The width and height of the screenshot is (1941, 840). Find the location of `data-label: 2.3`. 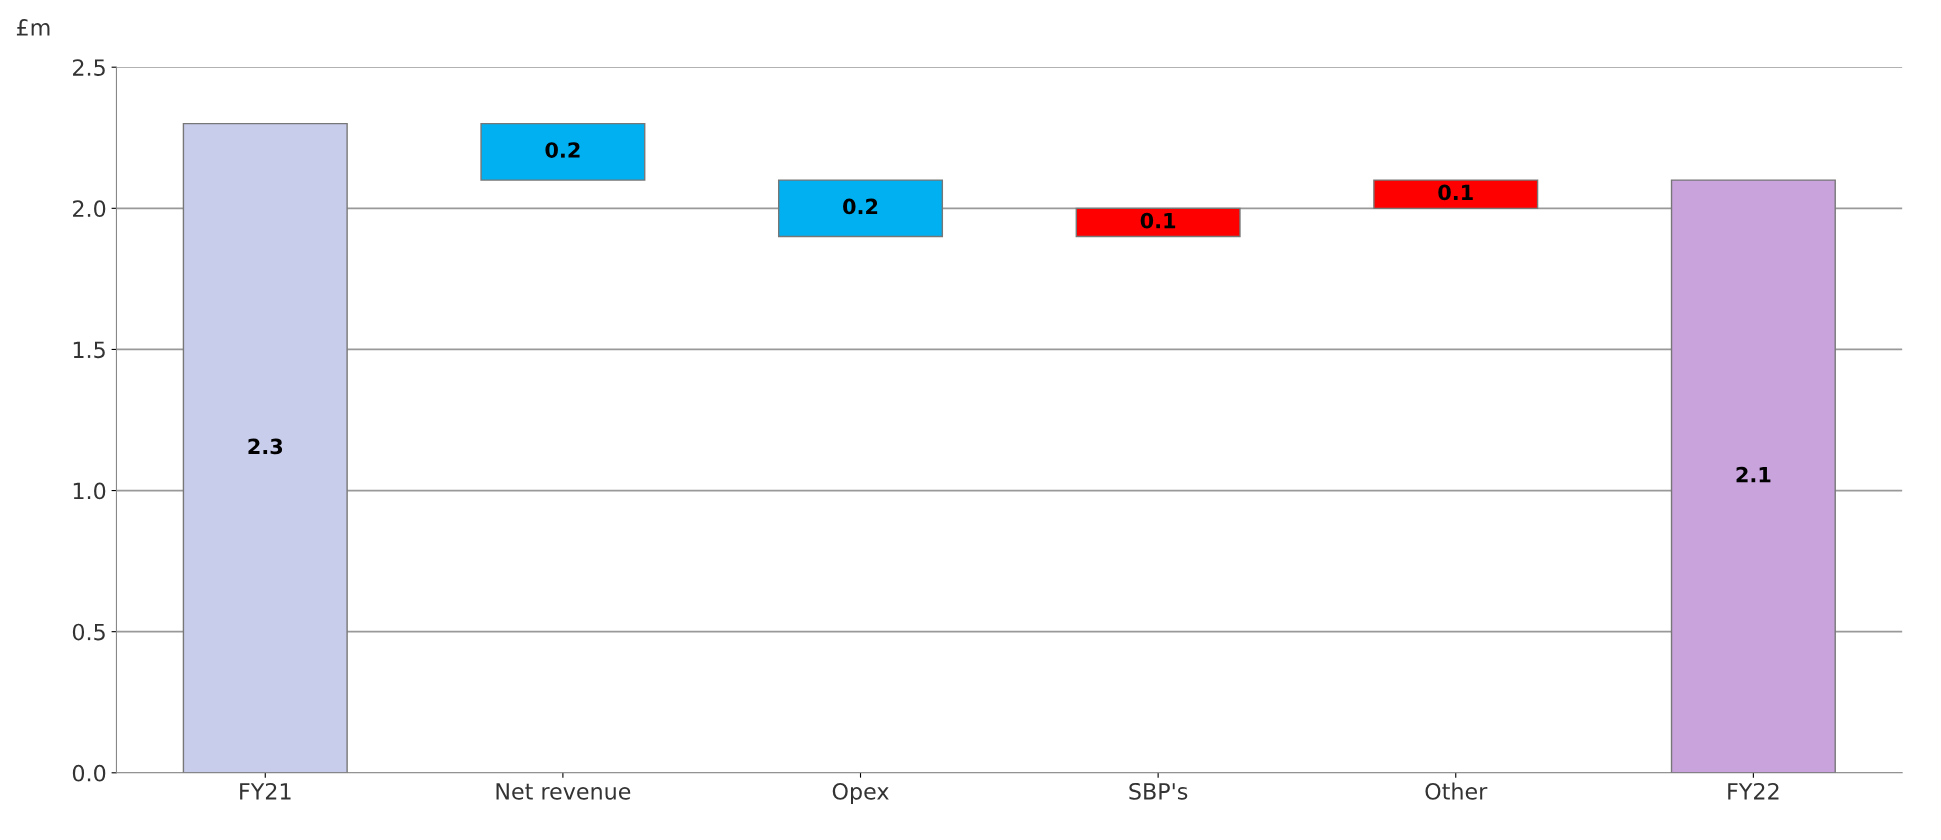

data-label: 2.3 is located at coordinates (265, 446).